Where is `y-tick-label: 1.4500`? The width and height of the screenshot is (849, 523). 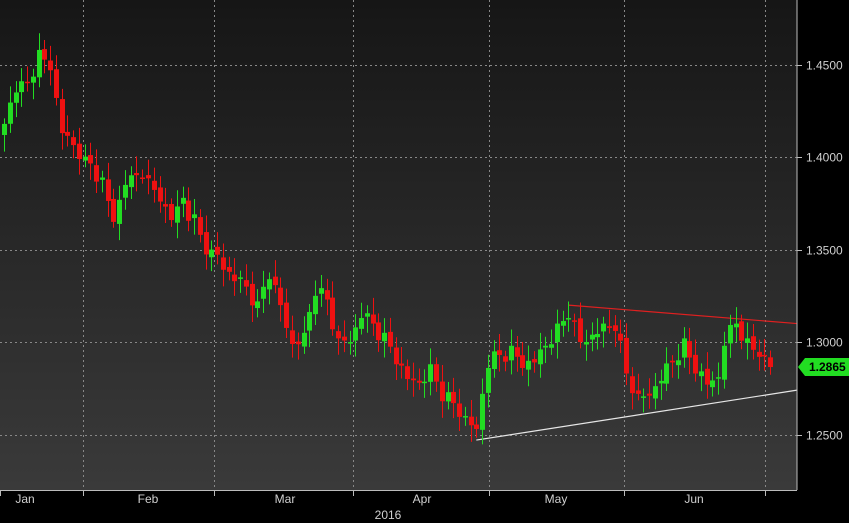
y-tick-label: 1.4500 is located at coordinates (824, 66).